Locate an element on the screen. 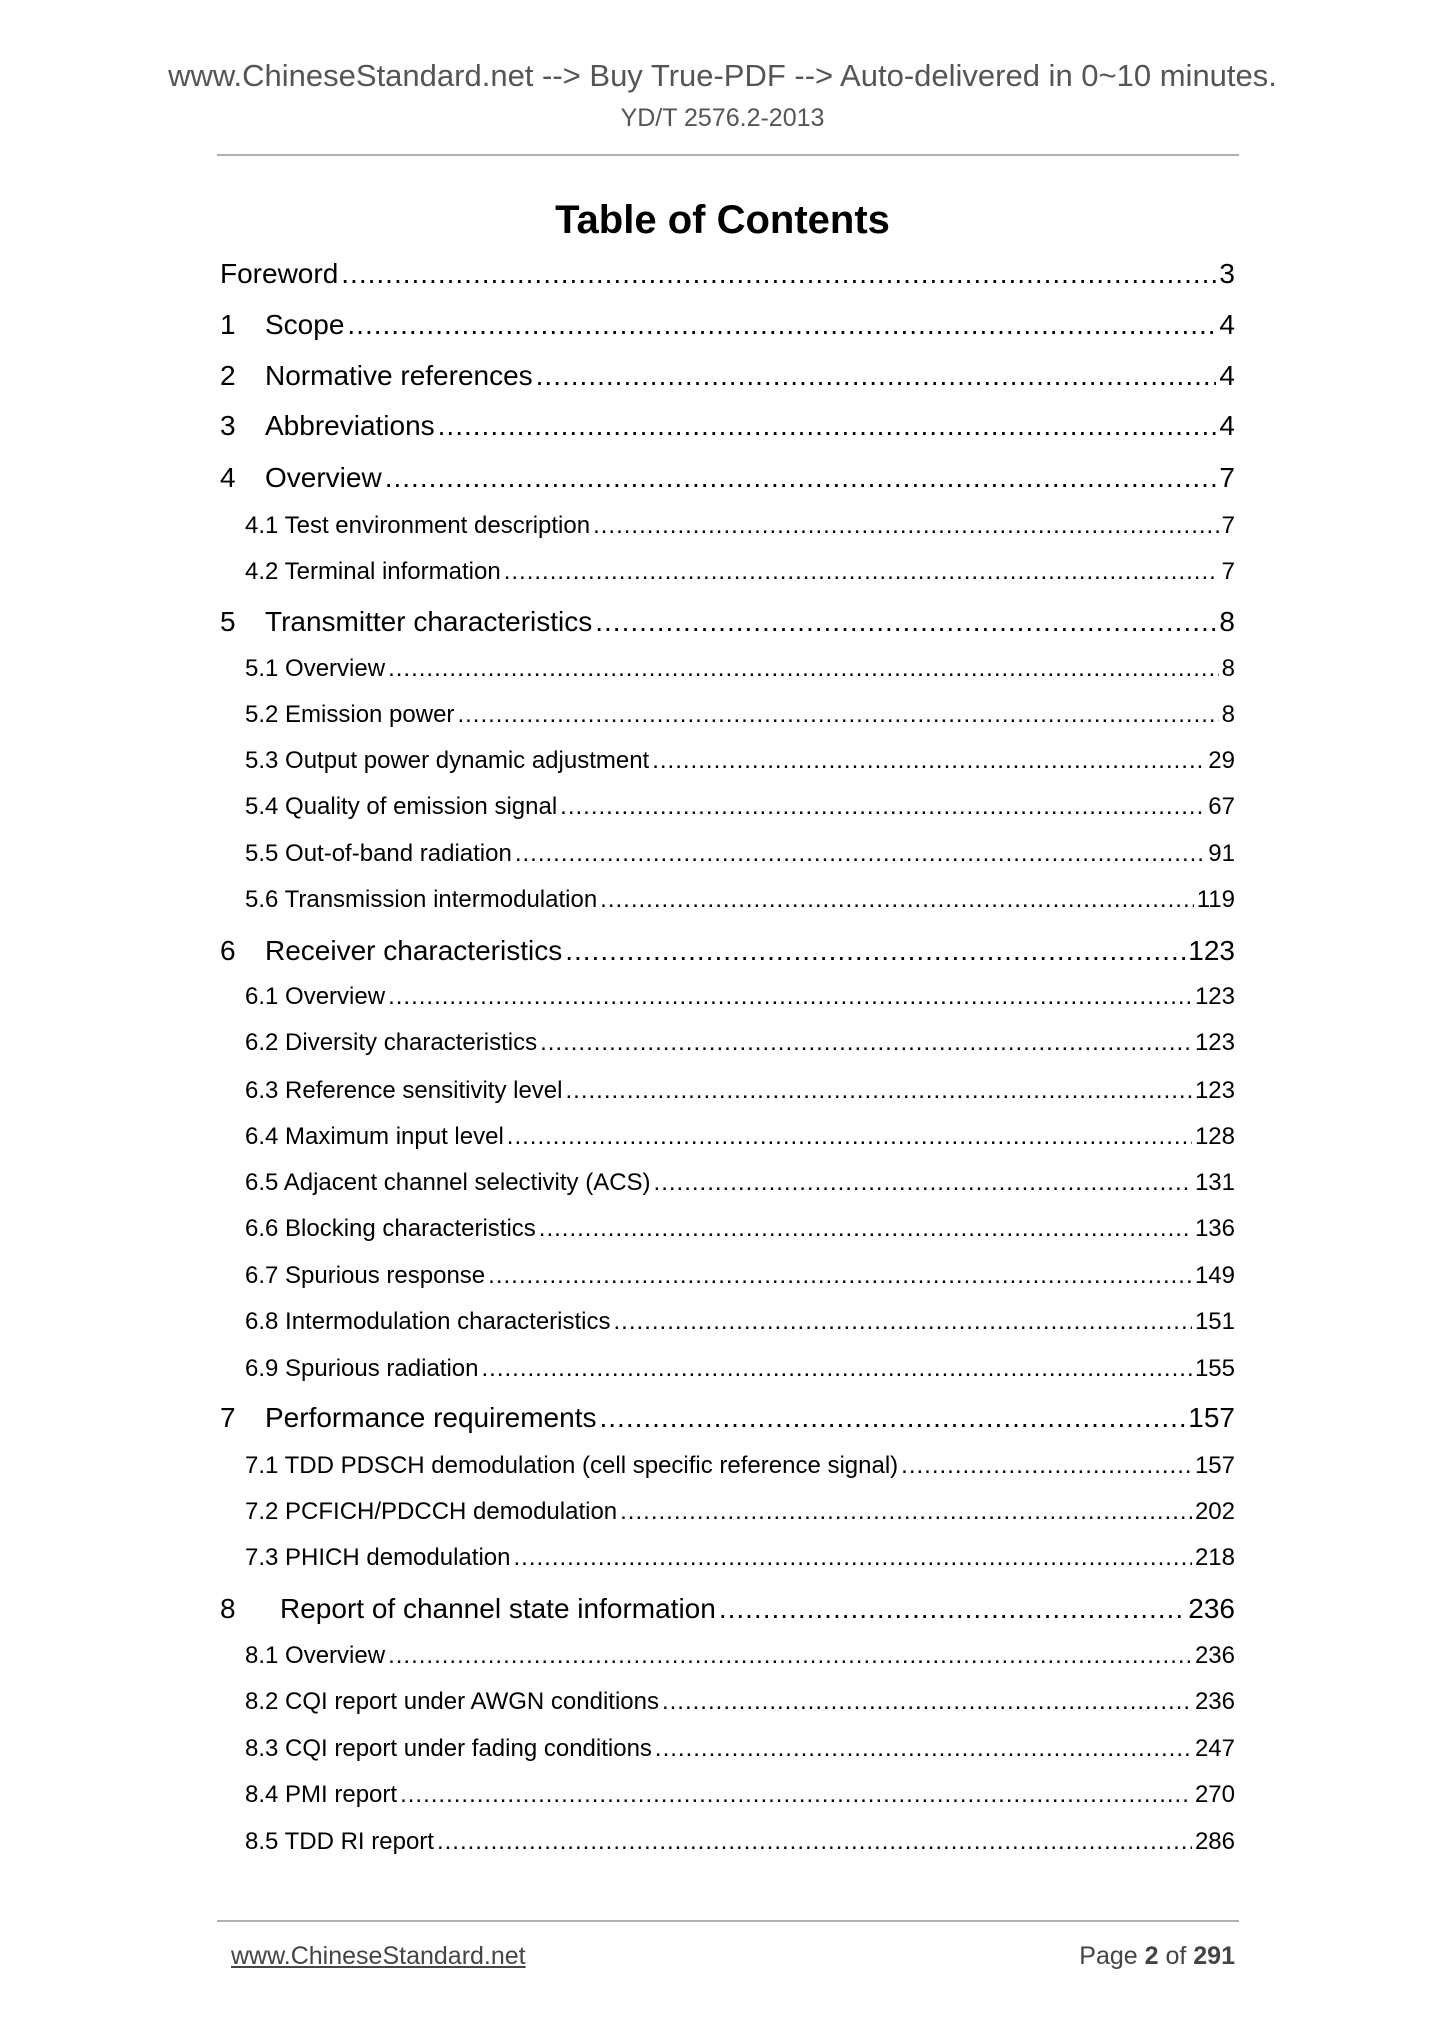  toc-entry-page: 151 is located at coordinates (1214, 1321).